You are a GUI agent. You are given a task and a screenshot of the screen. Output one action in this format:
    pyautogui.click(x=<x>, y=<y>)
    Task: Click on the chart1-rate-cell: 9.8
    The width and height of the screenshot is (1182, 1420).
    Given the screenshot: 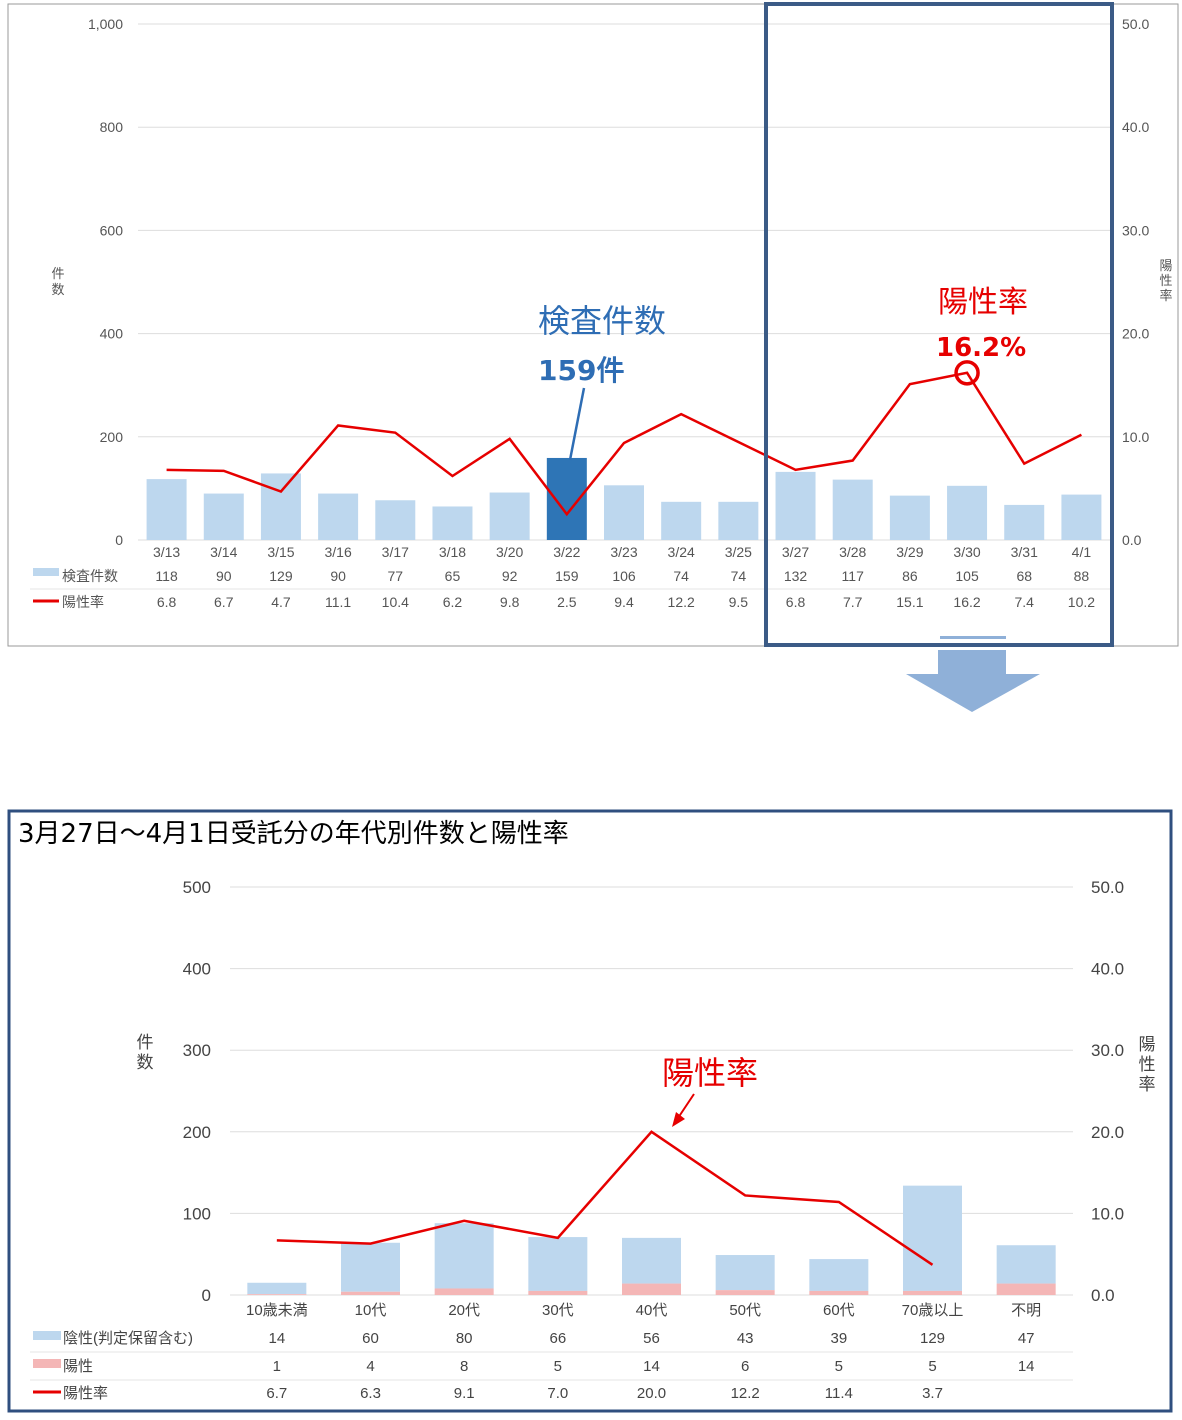 What is the action you would take?
    pyautogui.click(x=510, y=602)
    